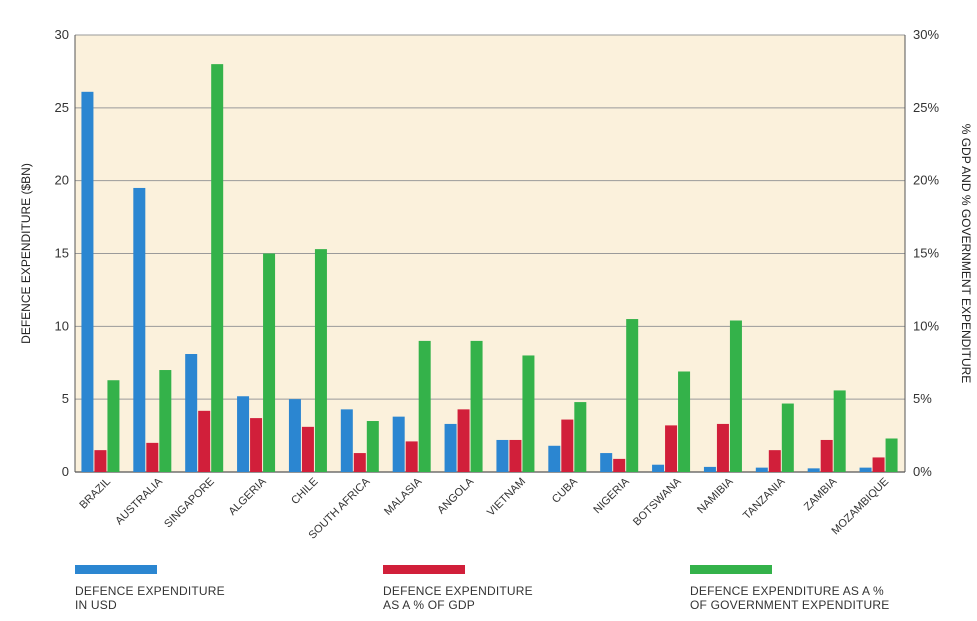 The image size is (977, 621). What do you see at coordinates (65, 471) in the screenshot?
I see `y-tick-label: 0` at bounding box center [65, 471].